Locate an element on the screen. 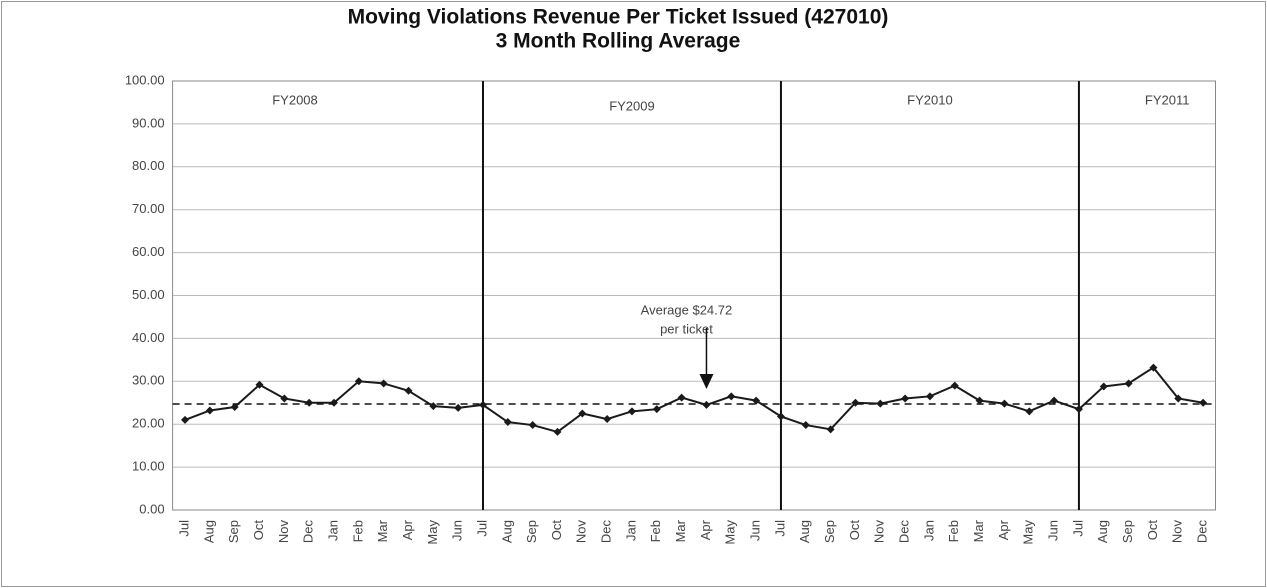 Image resolution: width=1267 pixels, height=588 pixels. annotation-arrowhead is located at coordinates (706, 381).